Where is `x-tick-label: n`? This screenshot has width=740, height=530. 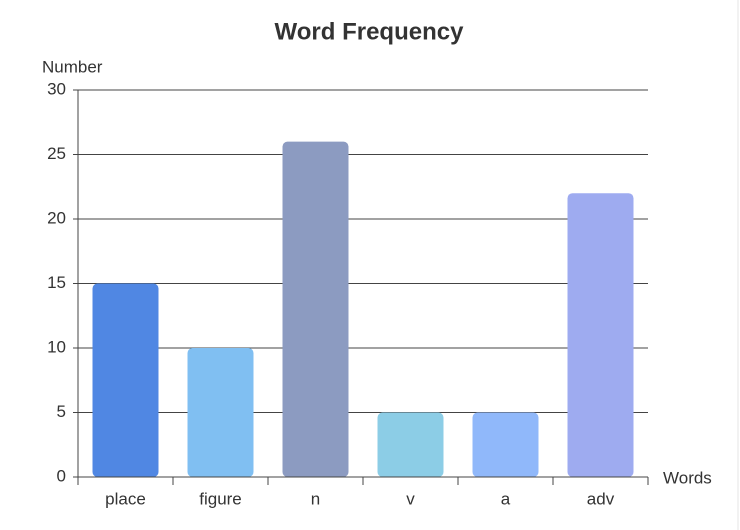
x-tick-label: n is located at coordinates (315, 498).